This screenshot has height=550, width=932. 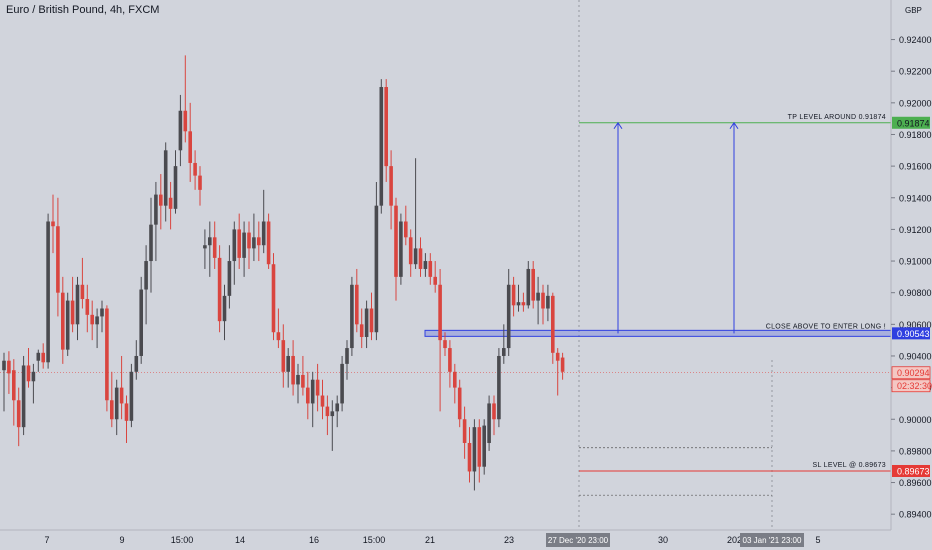 What do you see at coordinates (915, 135) in the screenshot?
I see `price-tick-label: 0.91800` at bounding box center [915, 135].